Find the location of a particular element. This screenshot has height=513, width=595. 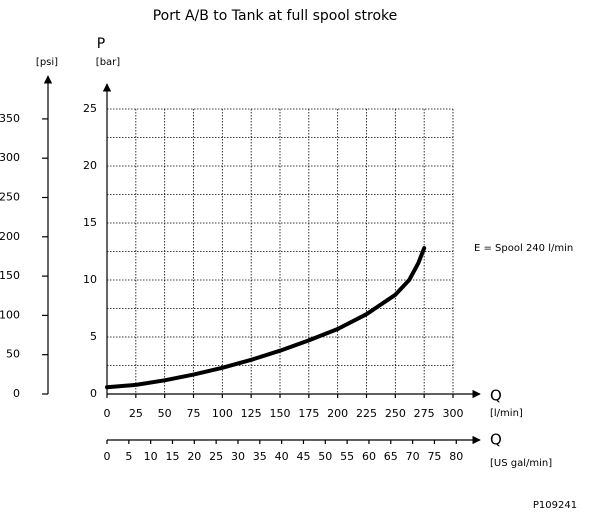

x-label: Q is located at coordinates (496, 396).